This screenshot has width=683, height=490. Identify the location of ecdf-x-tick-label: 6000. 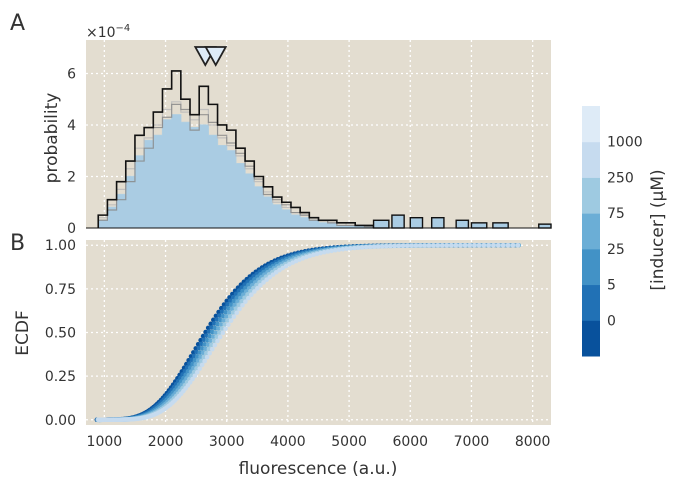
(410, 442).